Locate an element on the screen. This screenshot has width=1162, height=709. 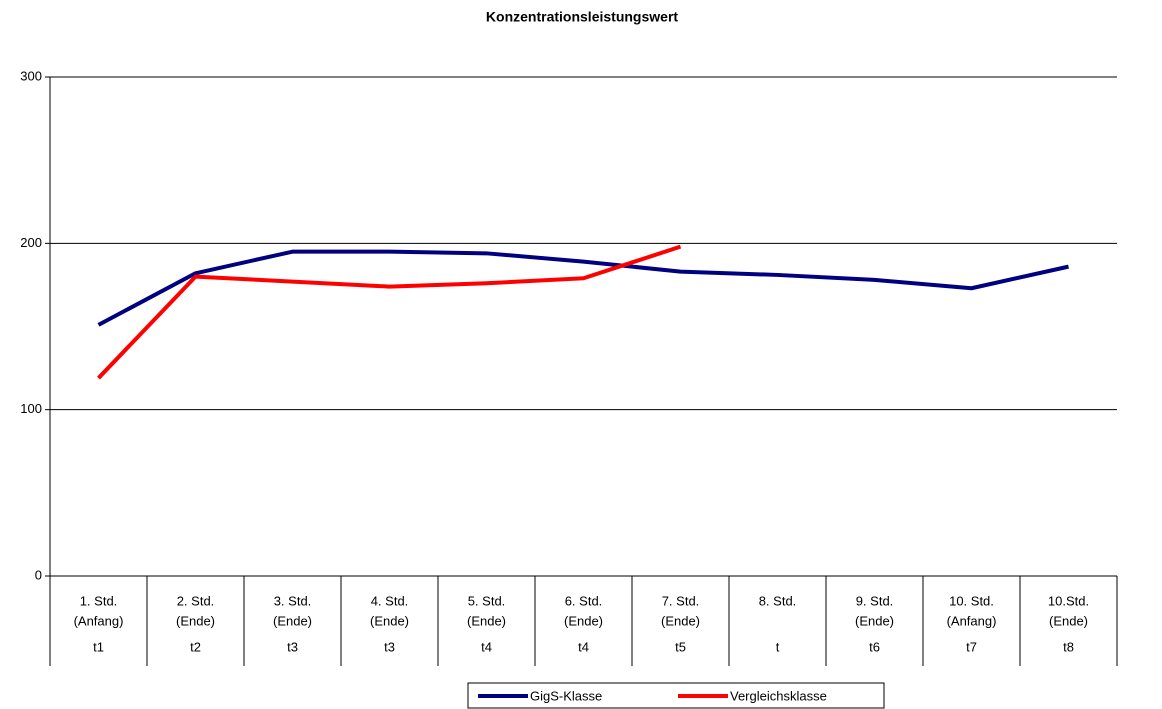
x-tick-label: 3. Std. is located at coordinates (293, 600).